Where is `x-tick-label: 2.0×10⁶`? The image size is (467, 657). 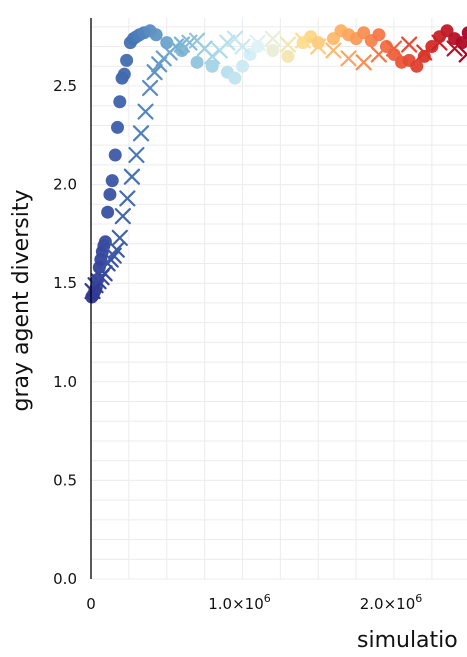 x-tick-label: 2.0×10⁶ is located at coordinates (391, 602).